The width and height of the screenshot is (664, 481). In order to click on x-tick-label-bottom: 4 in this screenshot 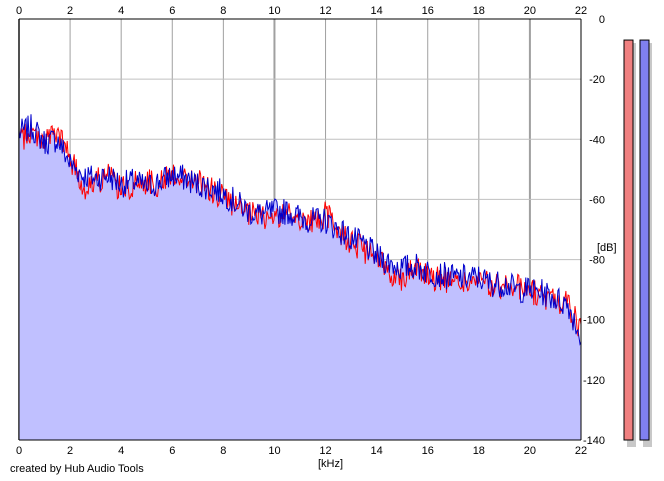, I will do `click(121, 451)`.